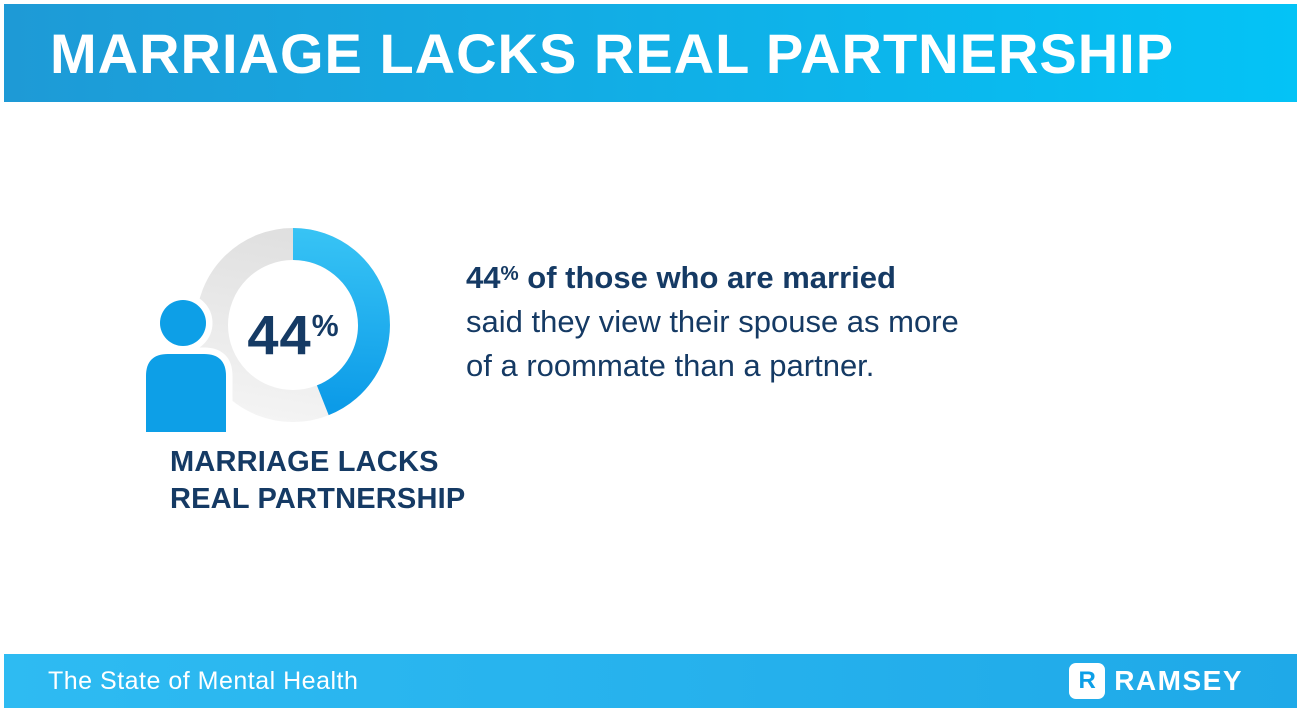 This screenshot has width=1301, height=711. I want to click on statistic-headline: 44% of those who are married, so click(712, 276).